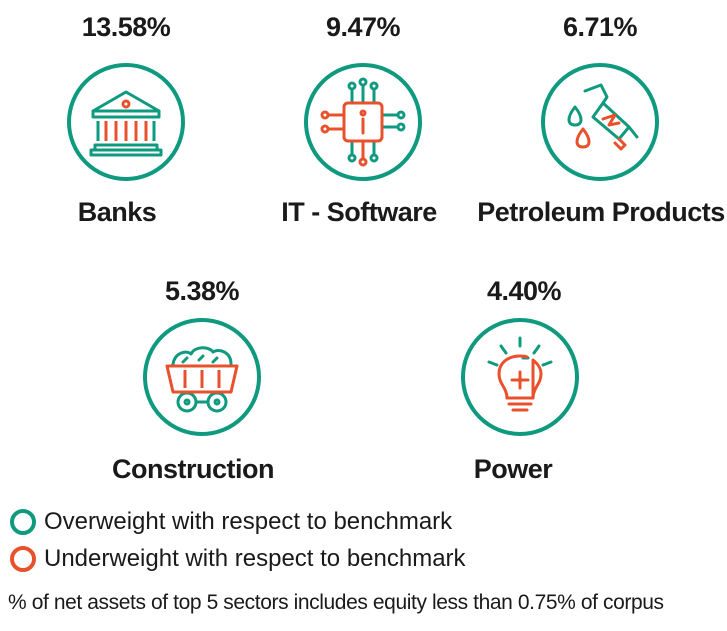  I want to click on underweight-circle-icon, so click(23, 559).